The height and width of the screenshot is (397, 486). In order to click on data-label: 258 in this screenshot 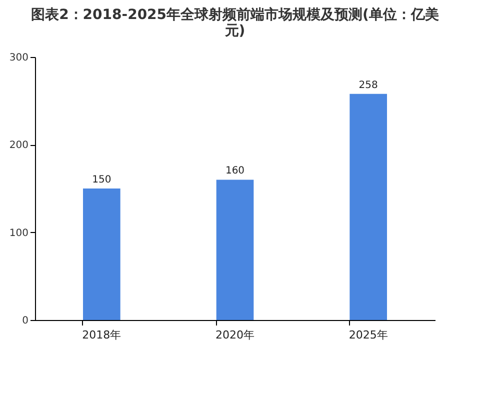, I will do `click(368, 85)`.